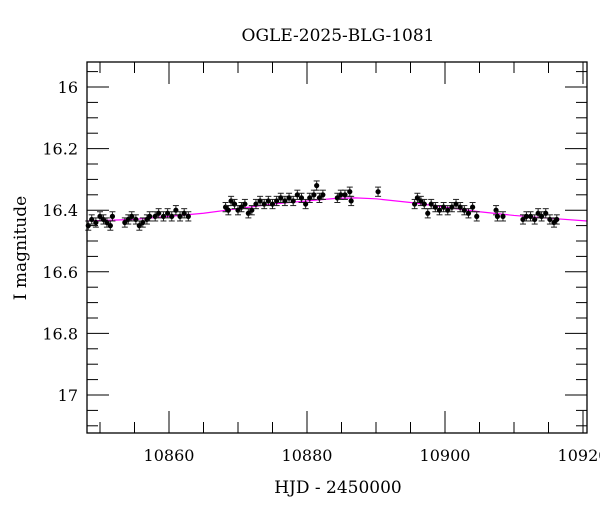  Describe the element at coordinates (68, 395) in the screenshot. I see `y-tick-label: 17` at that location.